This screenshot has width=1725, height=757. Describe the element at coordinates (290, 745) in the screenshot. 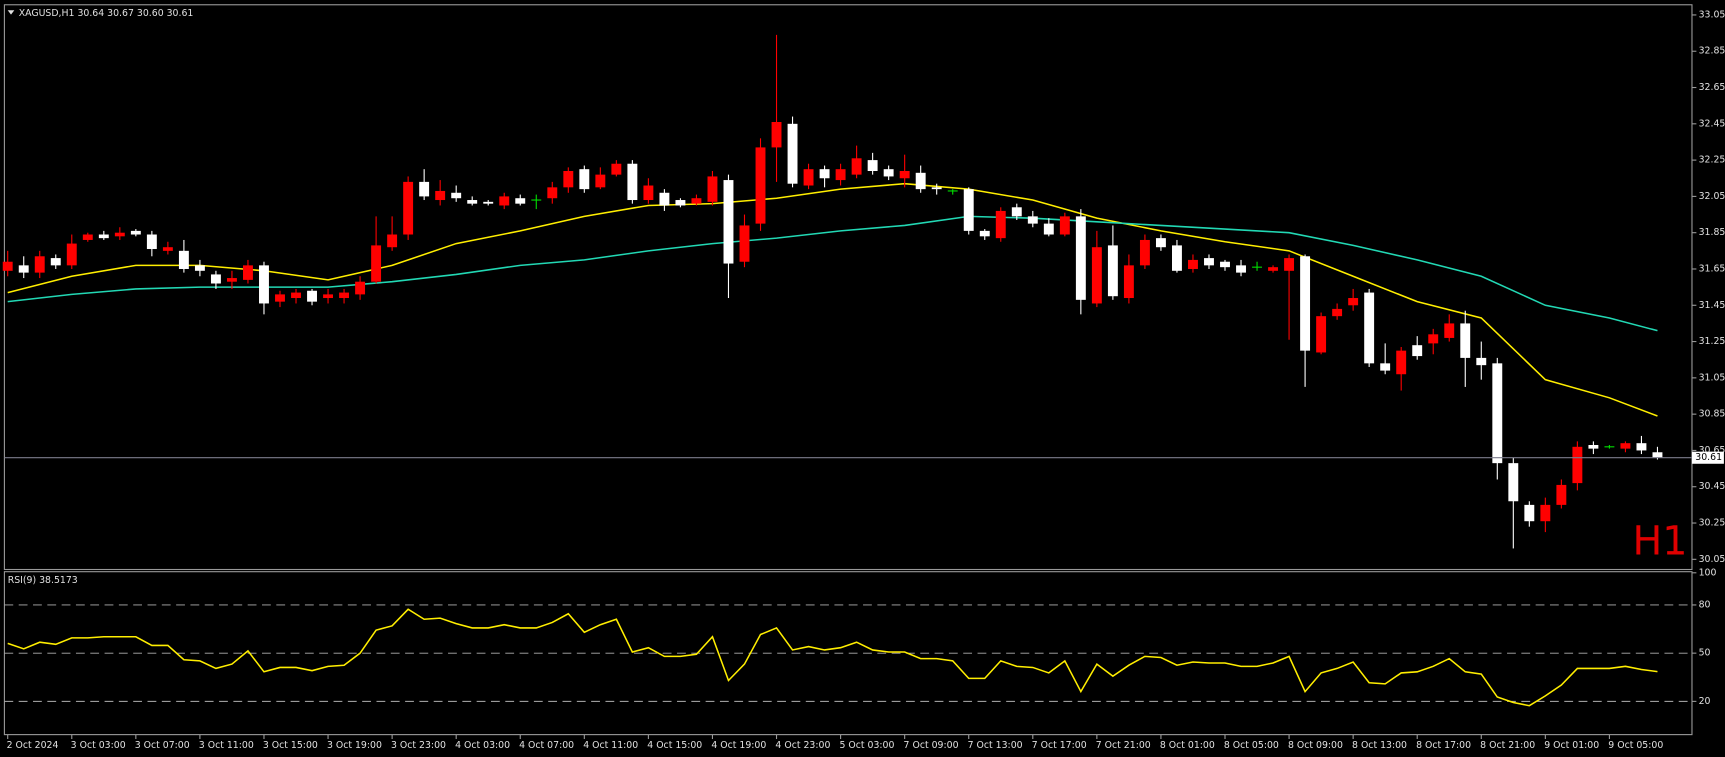

I see `x-tick-label: 3 Oct 15:00` at that location.